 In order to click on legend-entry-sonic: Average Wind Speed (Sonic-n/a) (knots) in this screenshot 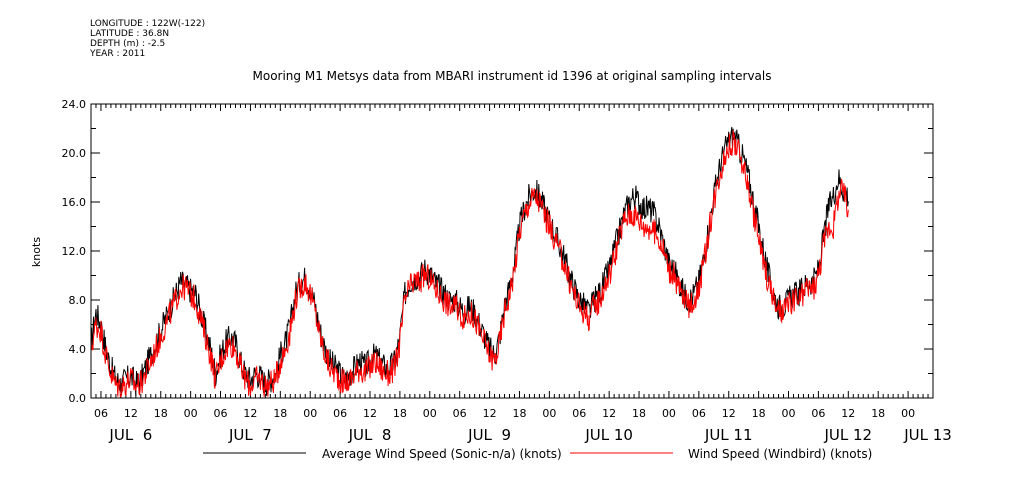, I will do `click(442, 454)`.